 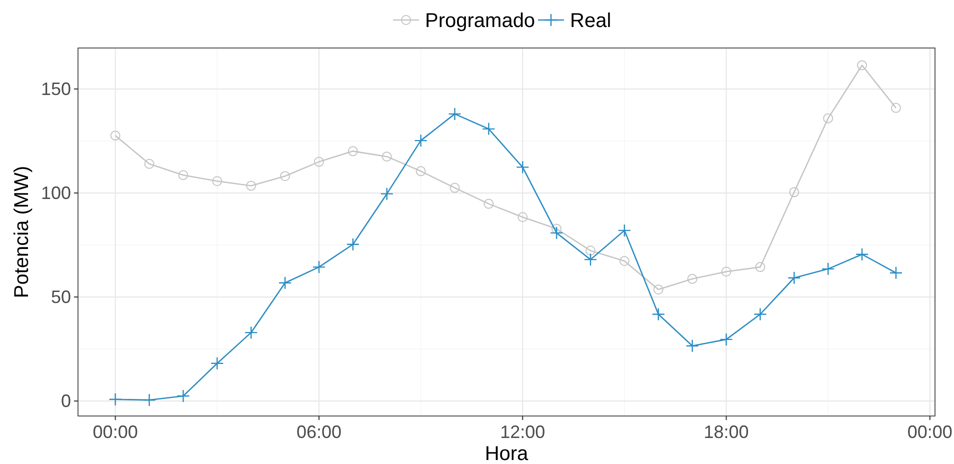 What do you see at coordinates (507, 453) in the screenshot?
I see `x-axis-title: Hora` at bounding box center [507, 453].